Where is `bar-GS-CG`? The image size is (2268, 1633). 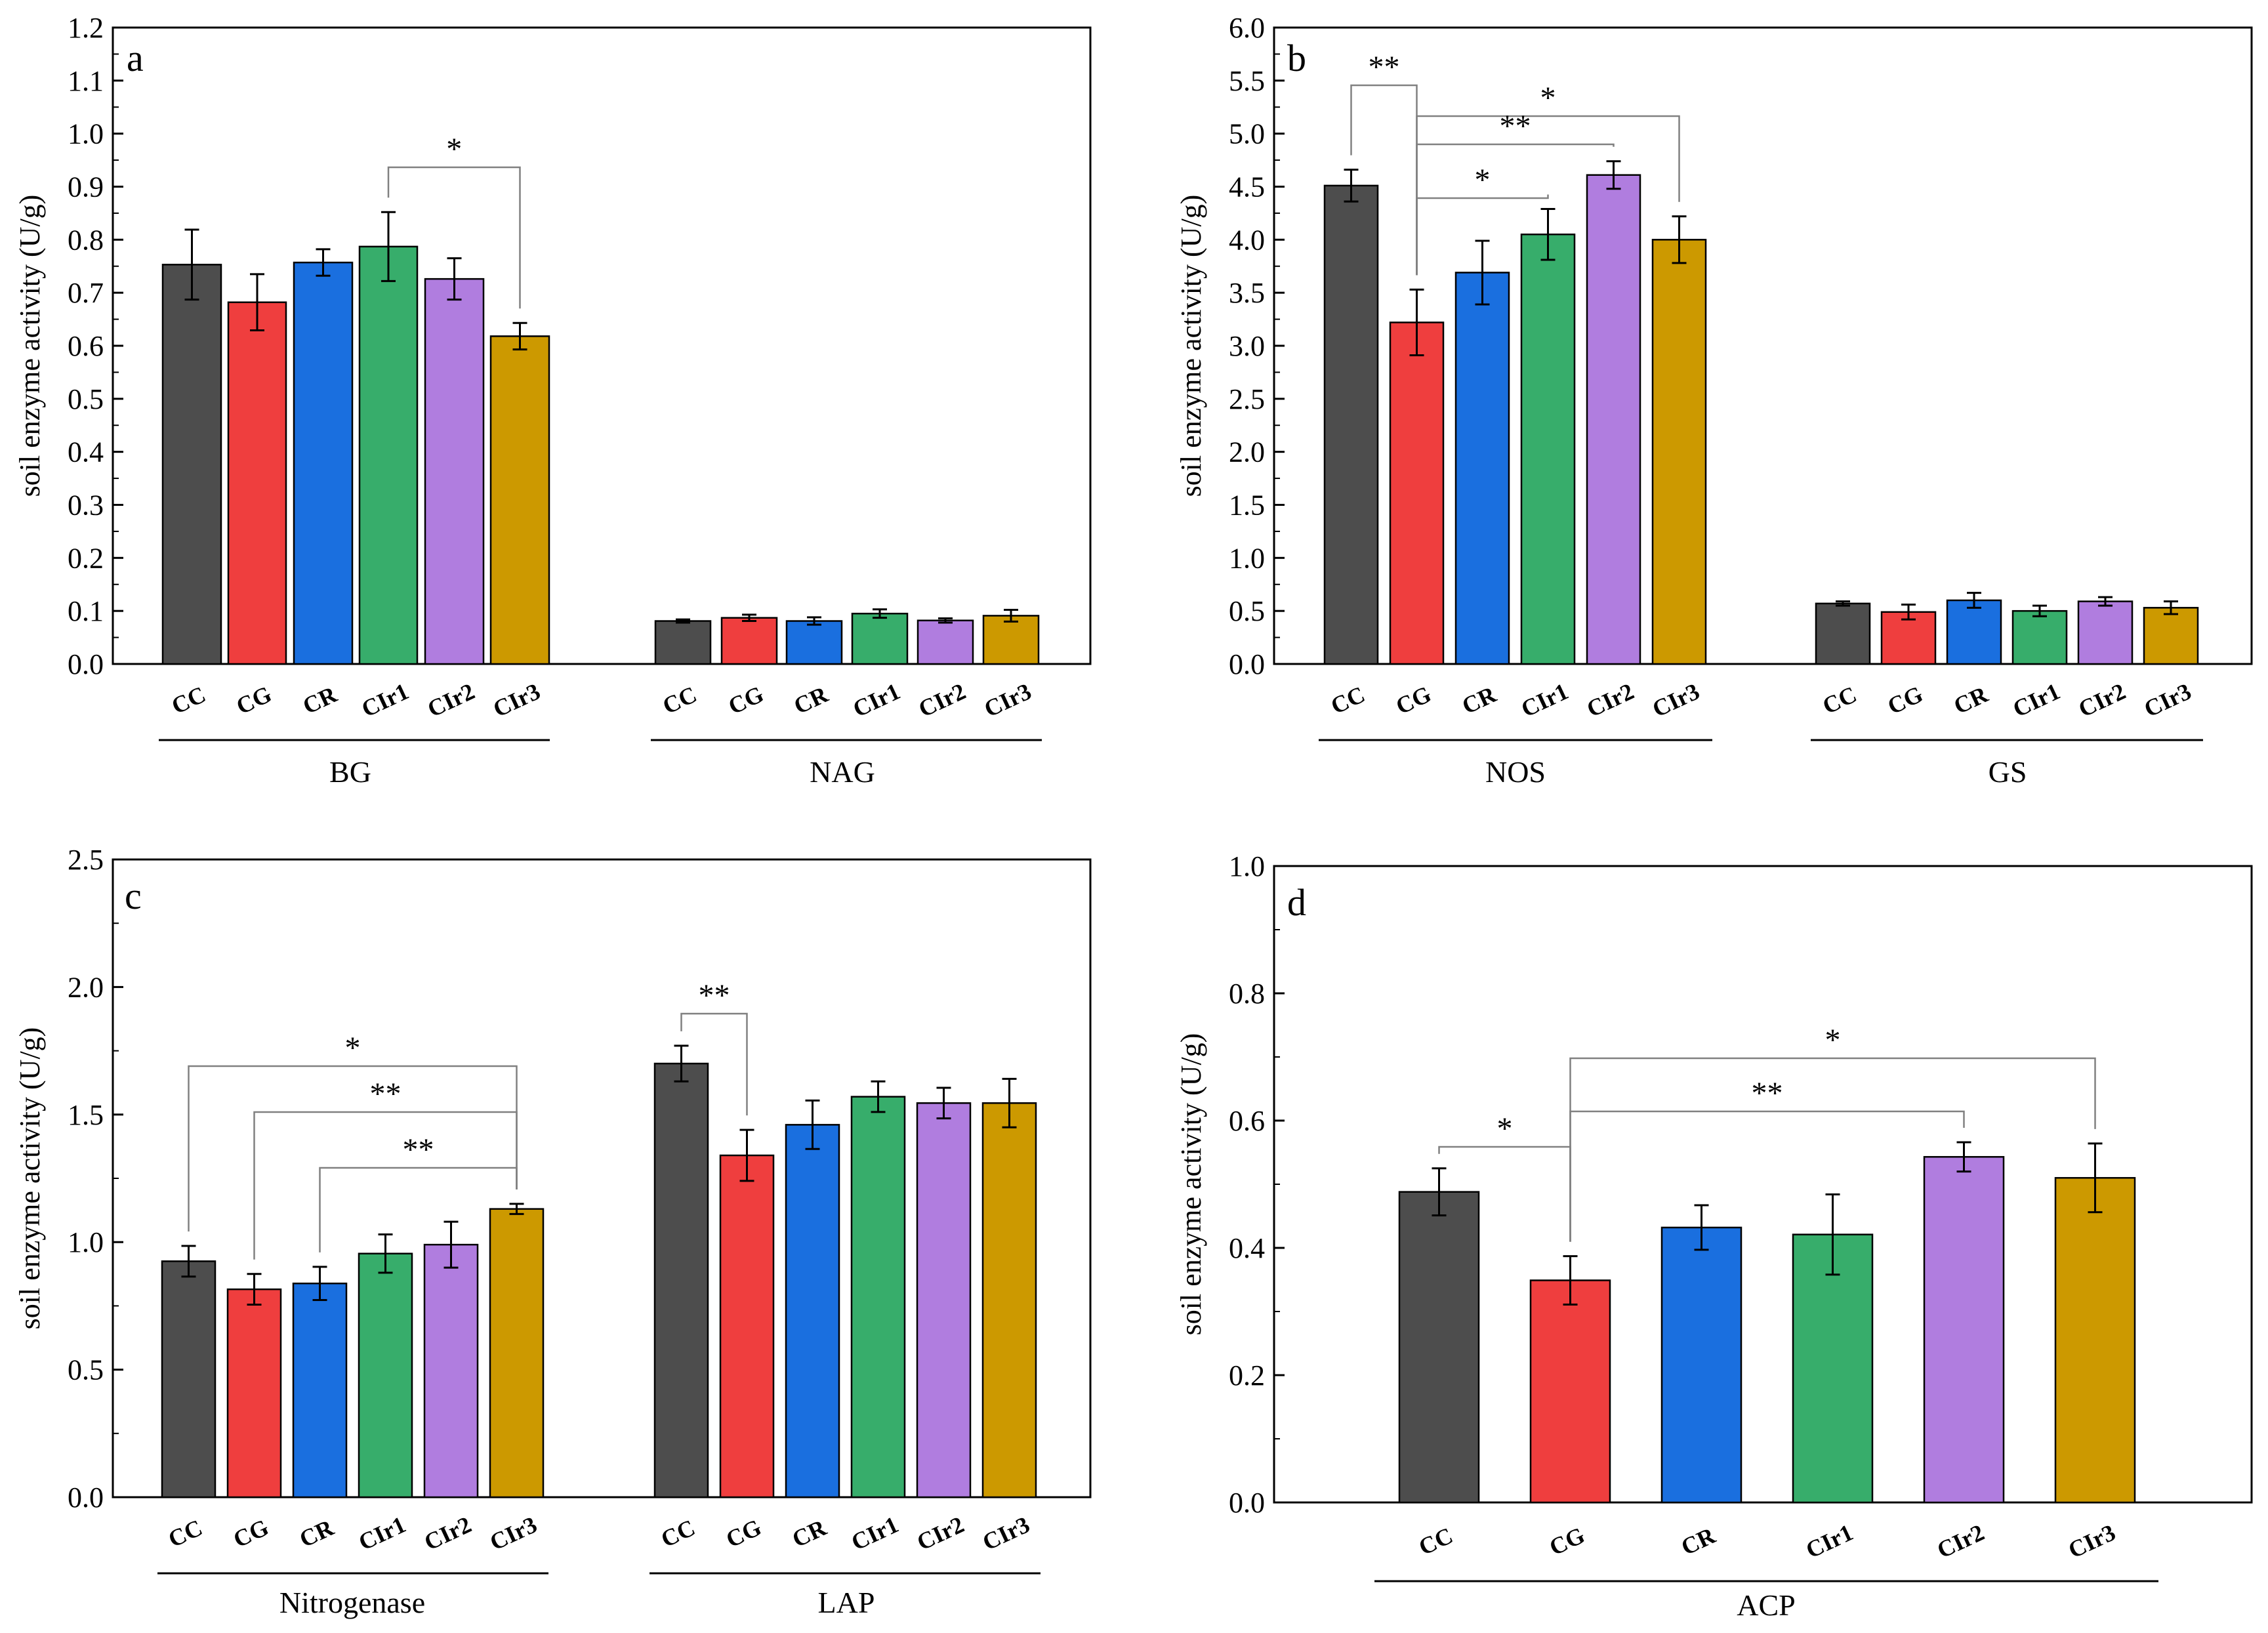 bar-GS-CG is located at coordinates (1908, 638).